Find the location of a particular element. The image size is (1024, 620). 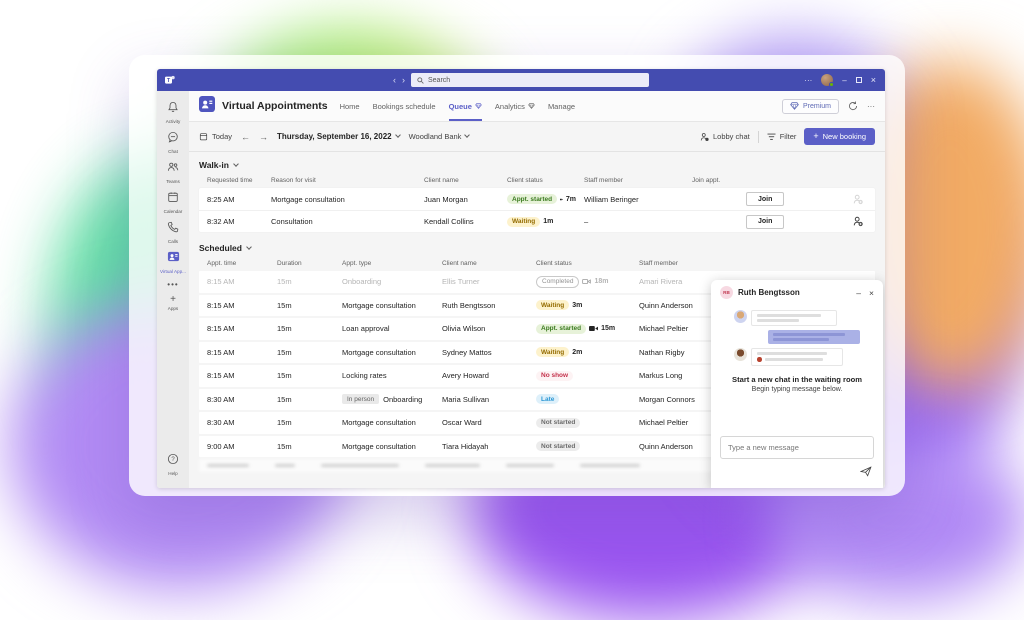

sidebar-item-help: ? Help is located at coordinates (173, 464).